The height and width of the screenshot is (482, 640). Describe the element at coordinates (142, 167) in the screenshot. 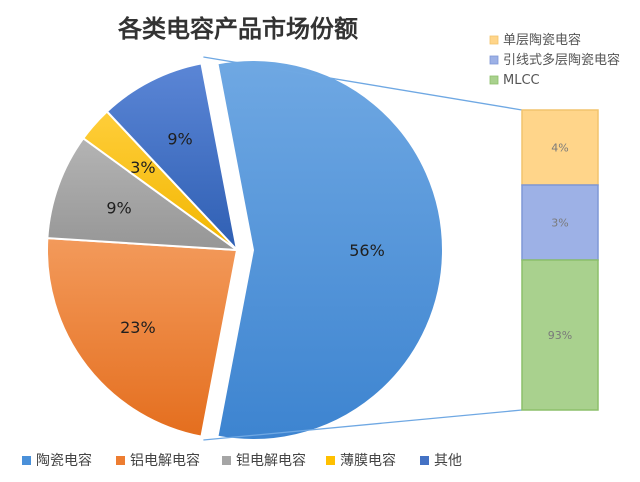

I see `pie-slice-label-3: 3%` at that location.